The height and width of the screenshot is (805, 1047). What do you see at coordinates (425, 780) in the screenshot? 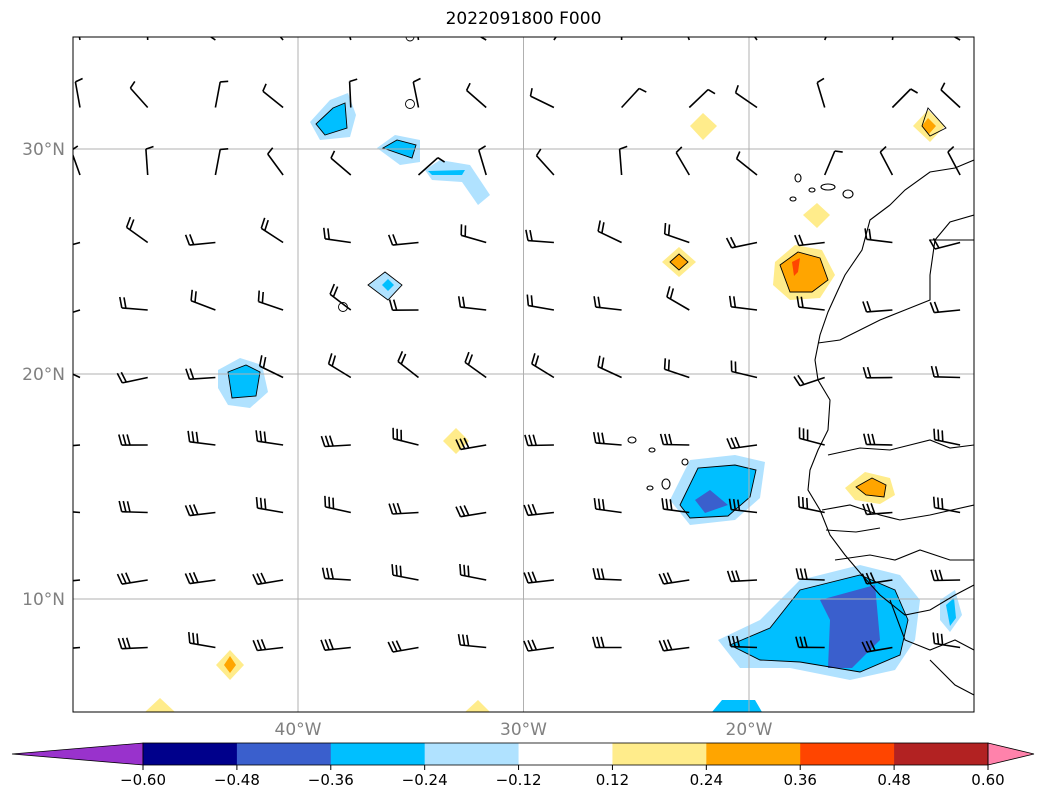
I see `colorbar-tick-label: −0.24` at bounding box center [425, 780].